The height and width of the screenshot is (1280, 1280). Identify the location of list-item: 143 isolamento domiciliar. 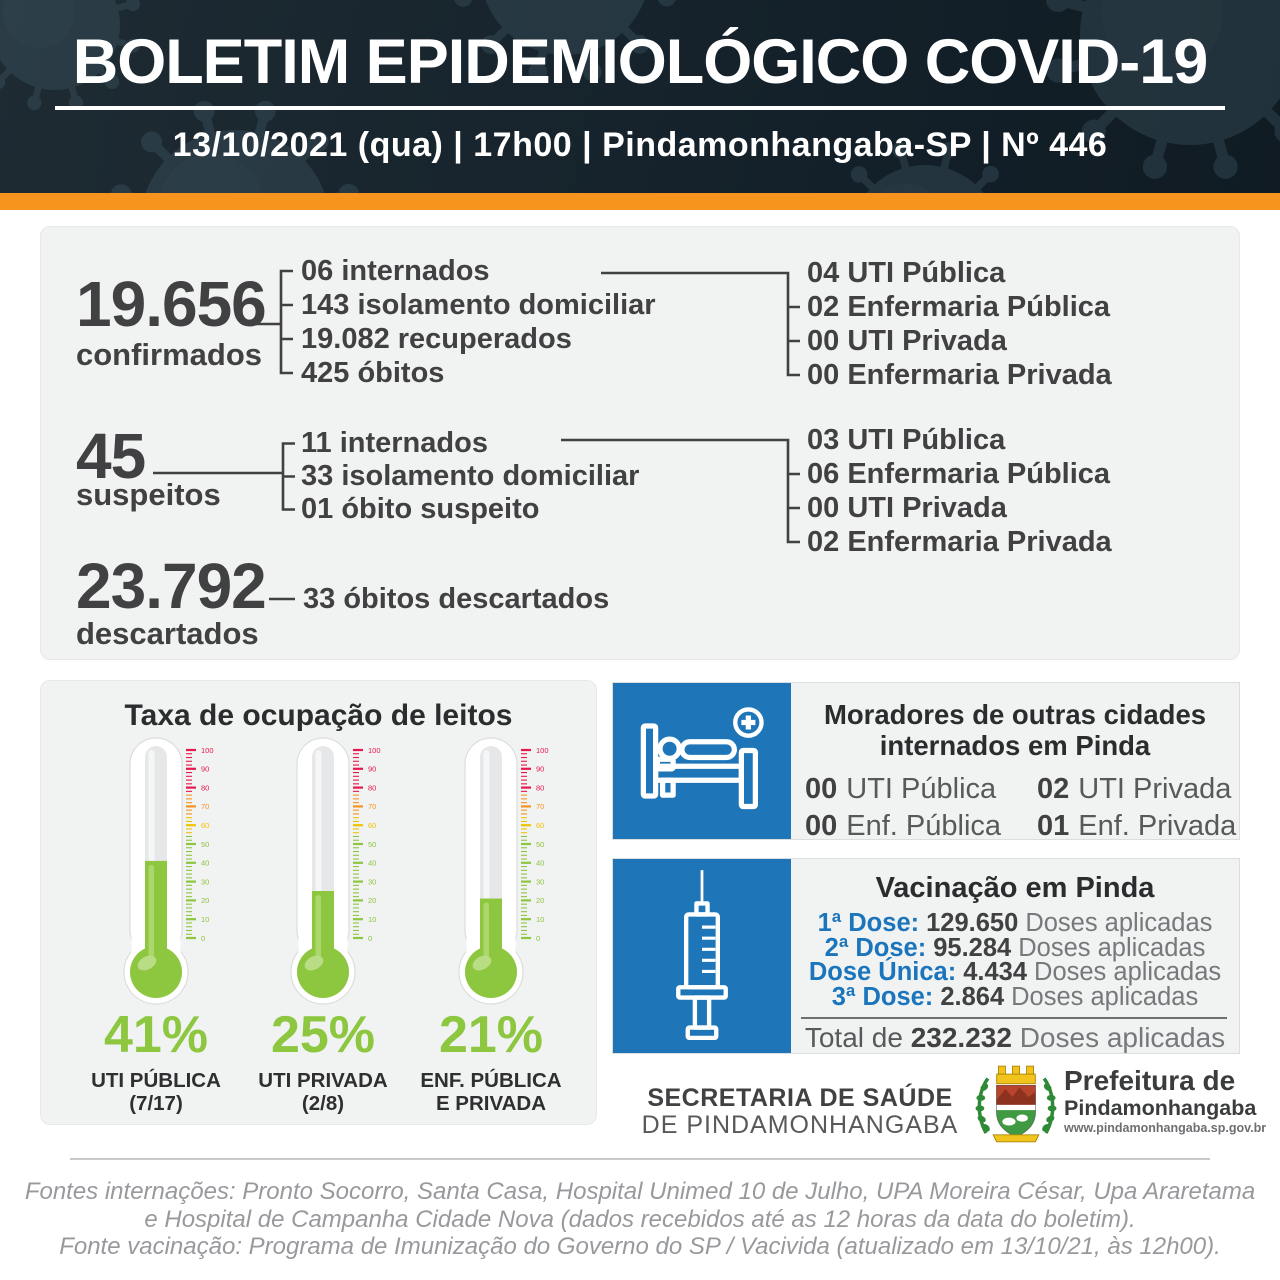
(478, 305).